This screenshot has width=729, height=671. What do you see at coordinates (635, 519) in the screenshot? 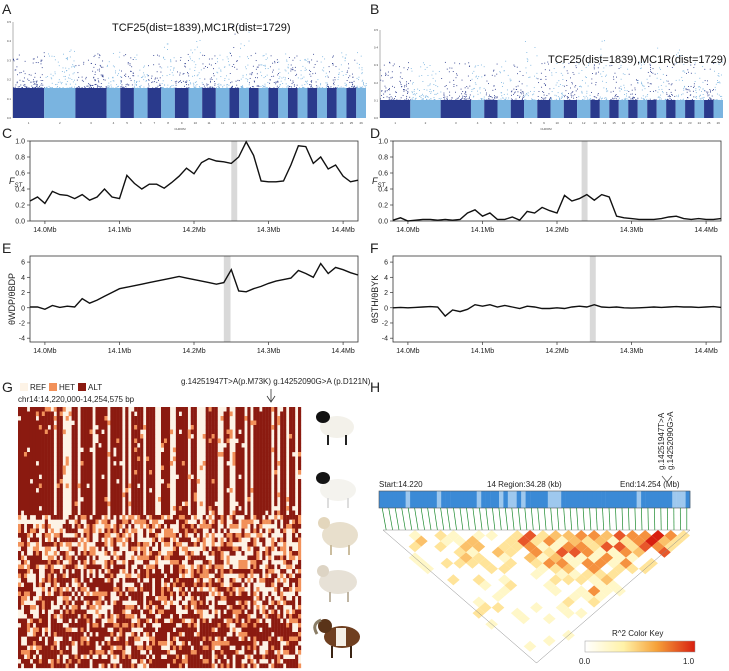
I see `ld-connector` at bounding box center [635, 519].